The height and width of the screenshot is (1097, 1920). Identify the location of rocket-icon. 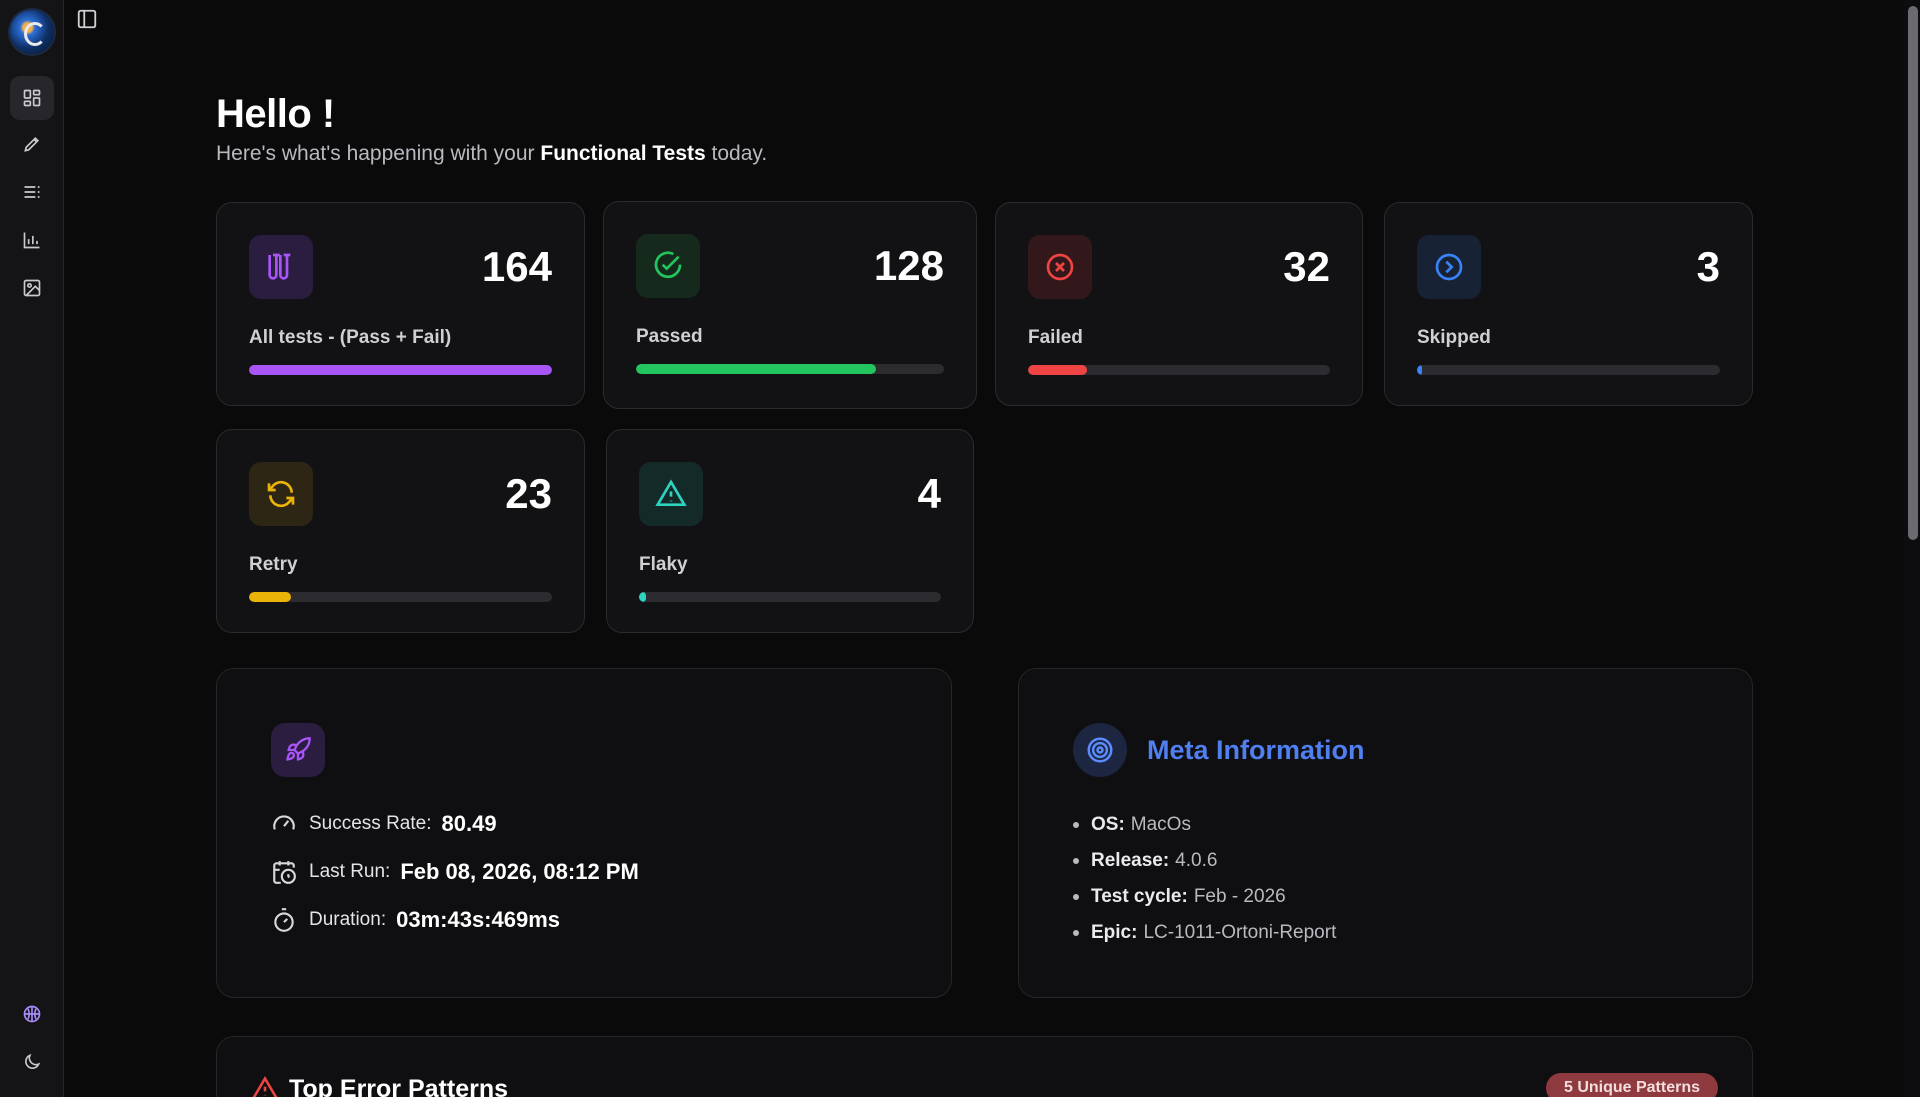
(298, 749).